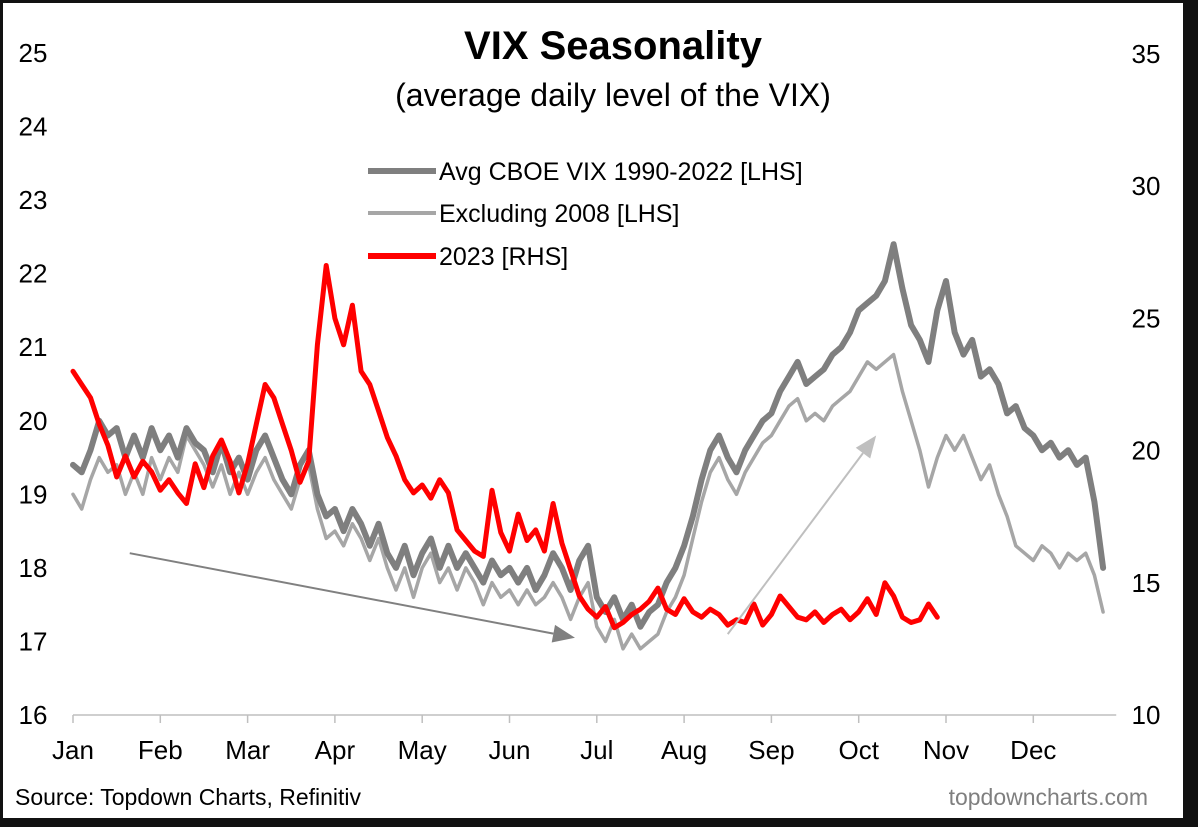 Image resolution: width=1198 pixels, height=827 pixels. Describe the element at coordinates (422, 750) in the screenshot. I see `x-tick-label: May` at that location.